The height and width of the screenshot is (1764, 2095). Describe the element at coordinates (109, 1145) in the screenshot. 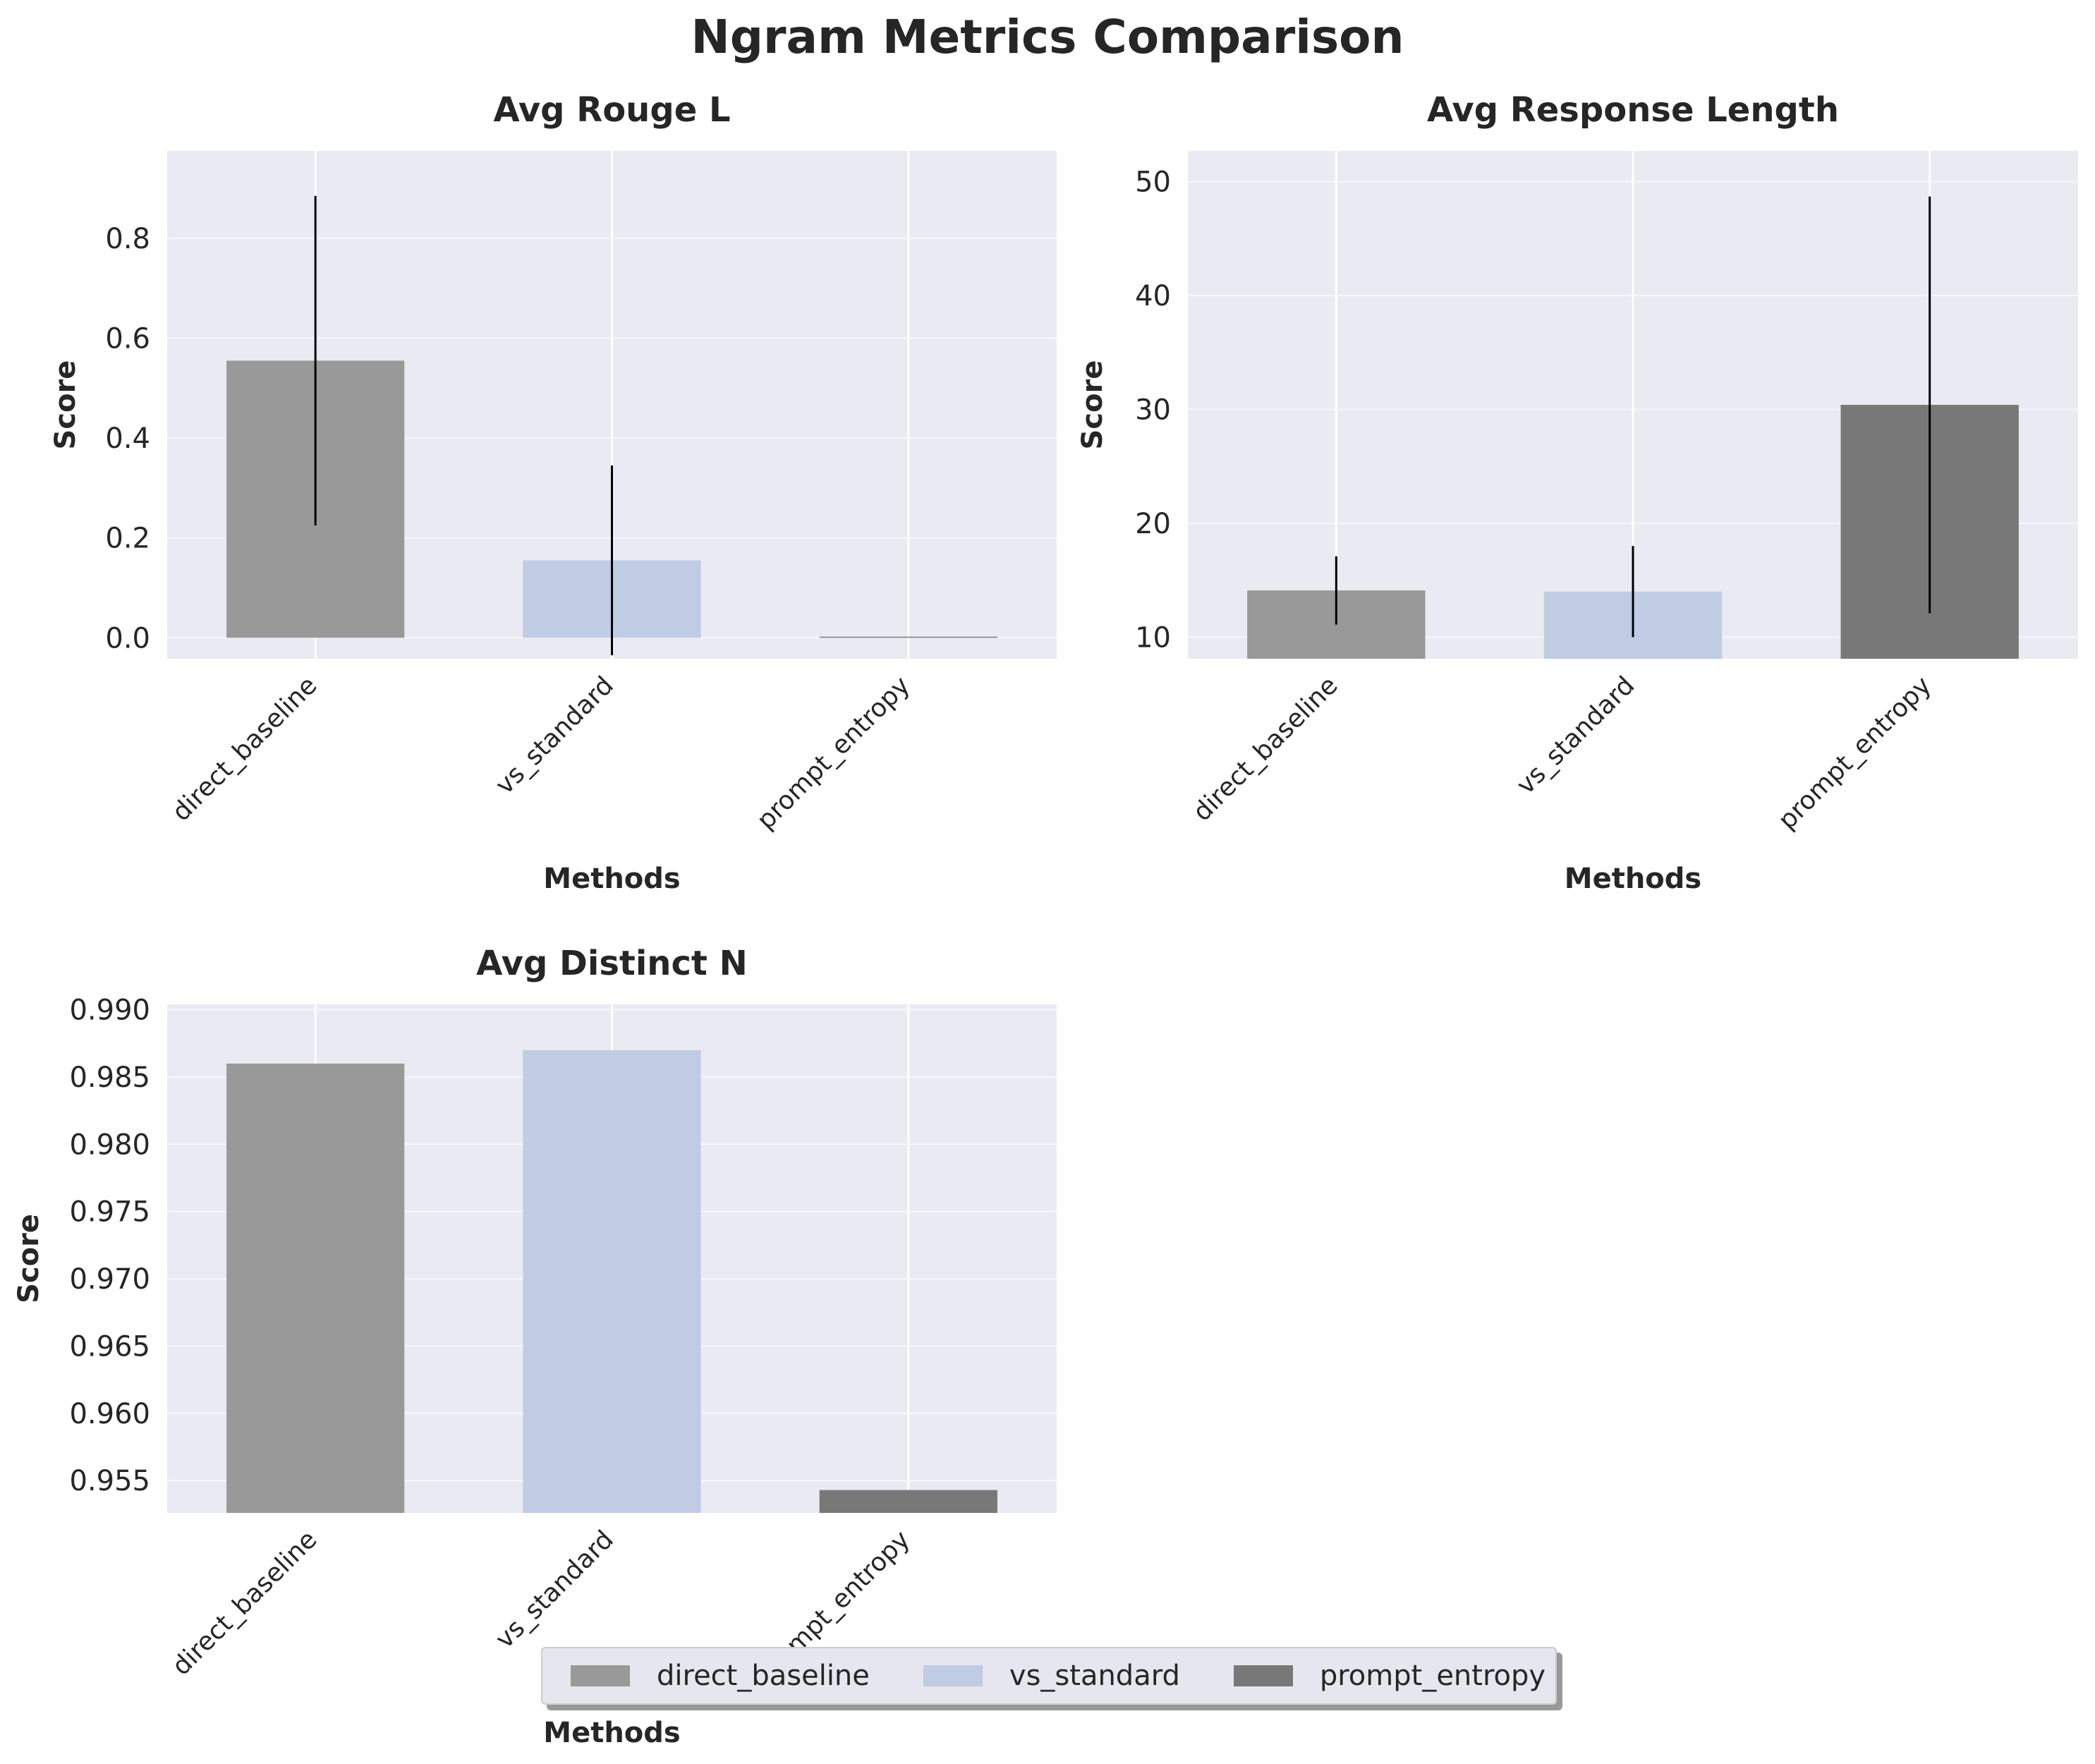

I see `y-tick-label: 0.980` at that location.